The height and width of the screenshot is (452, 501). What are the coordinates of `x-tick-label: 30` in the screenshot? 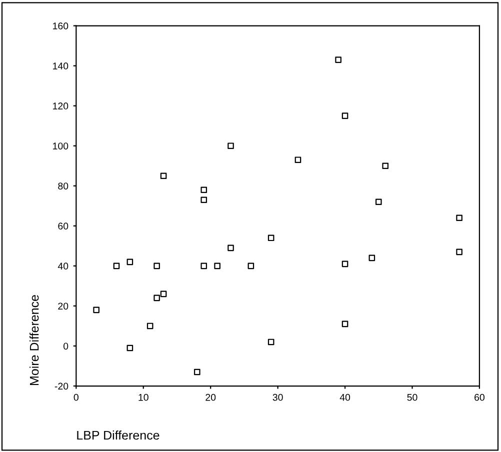 It's located at (277, 397).